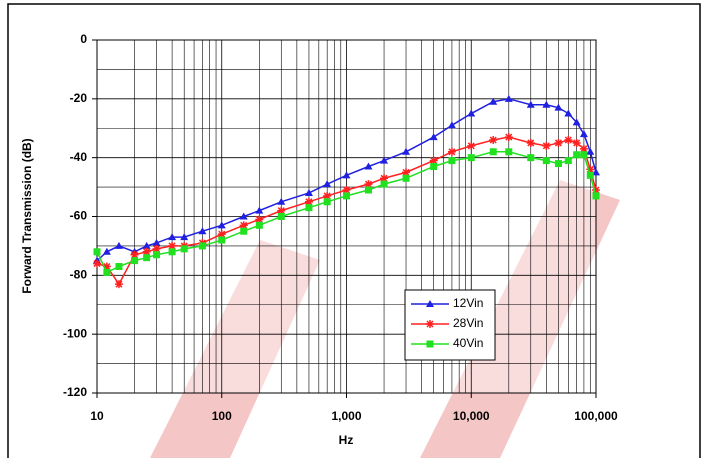  What do you see at coordinates (75, 333) in the screenshot?
I see `y-tick-label: -100` at bounding box center [75, 333].